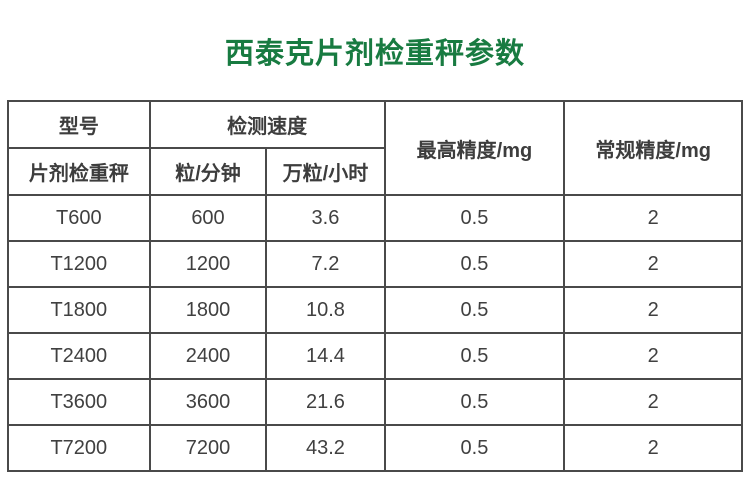  What do you see at coordinates (79, 264) in the screenshot?
I see `cell-model: T1200` at bounding box center [79, 264].